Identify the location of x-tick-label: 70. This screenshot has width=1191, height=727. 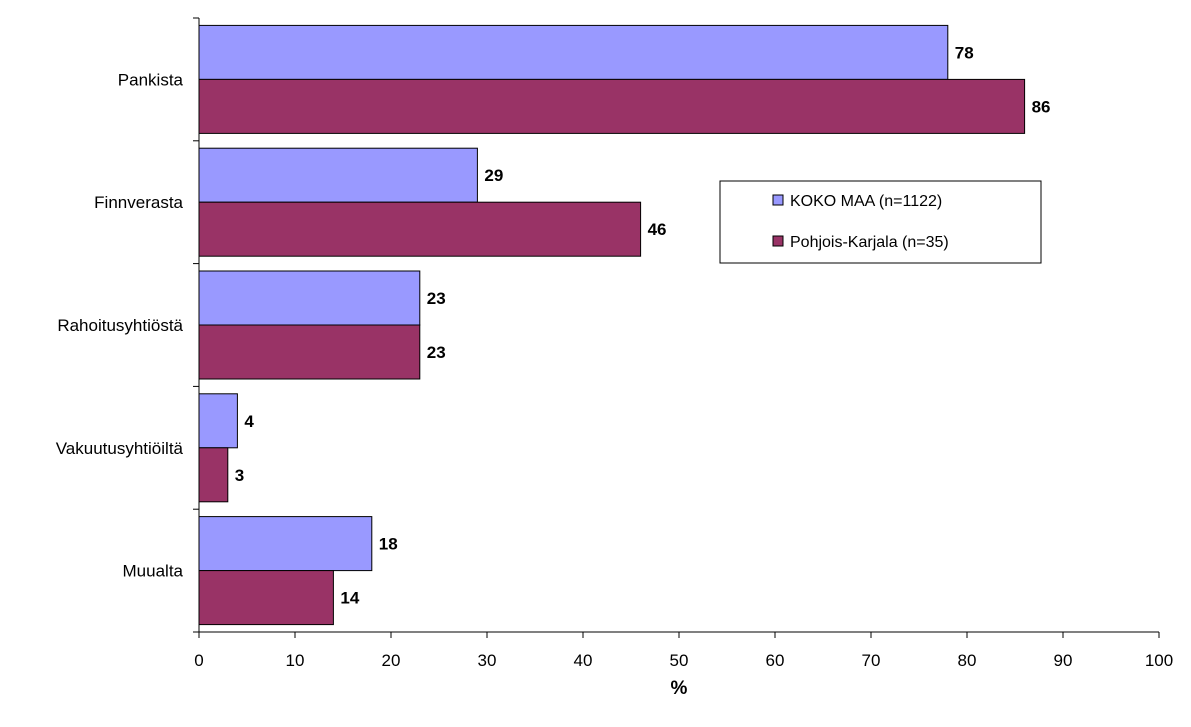
(871, 660).